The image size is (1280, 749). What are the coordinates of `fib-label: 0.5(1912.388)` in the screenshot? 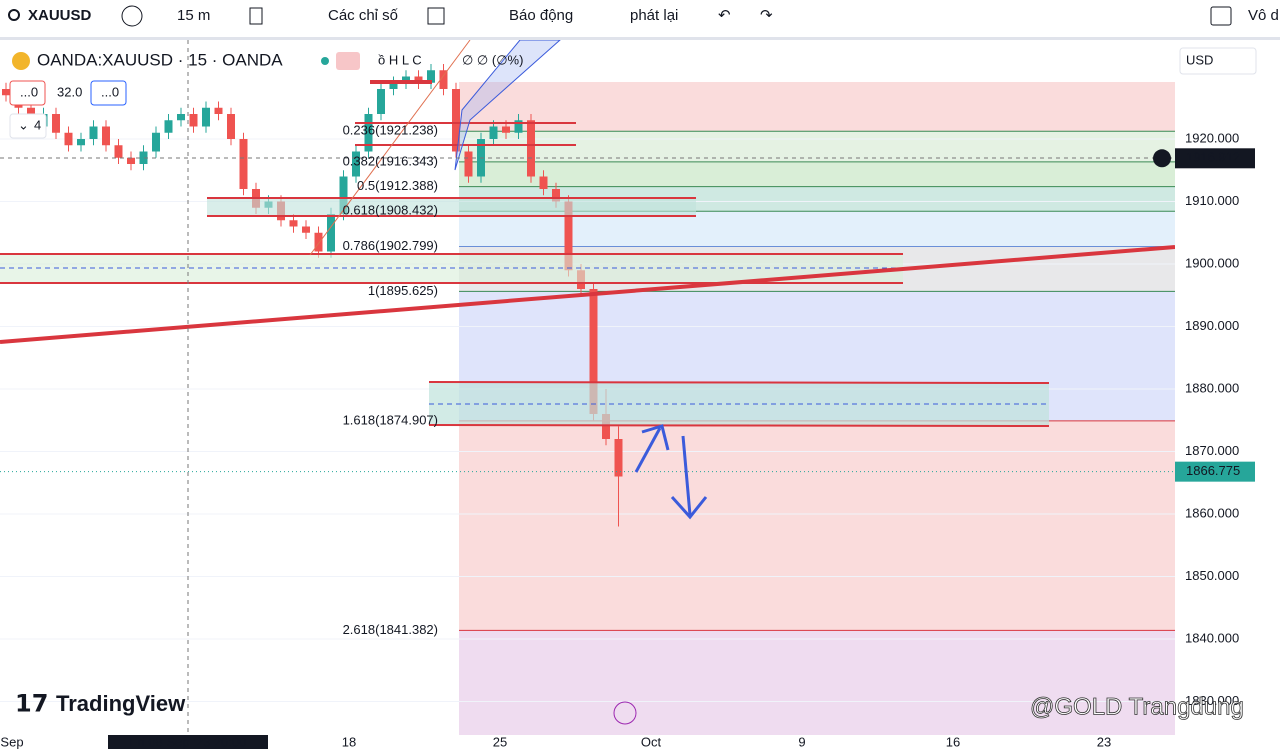 It's located at (397, 185).